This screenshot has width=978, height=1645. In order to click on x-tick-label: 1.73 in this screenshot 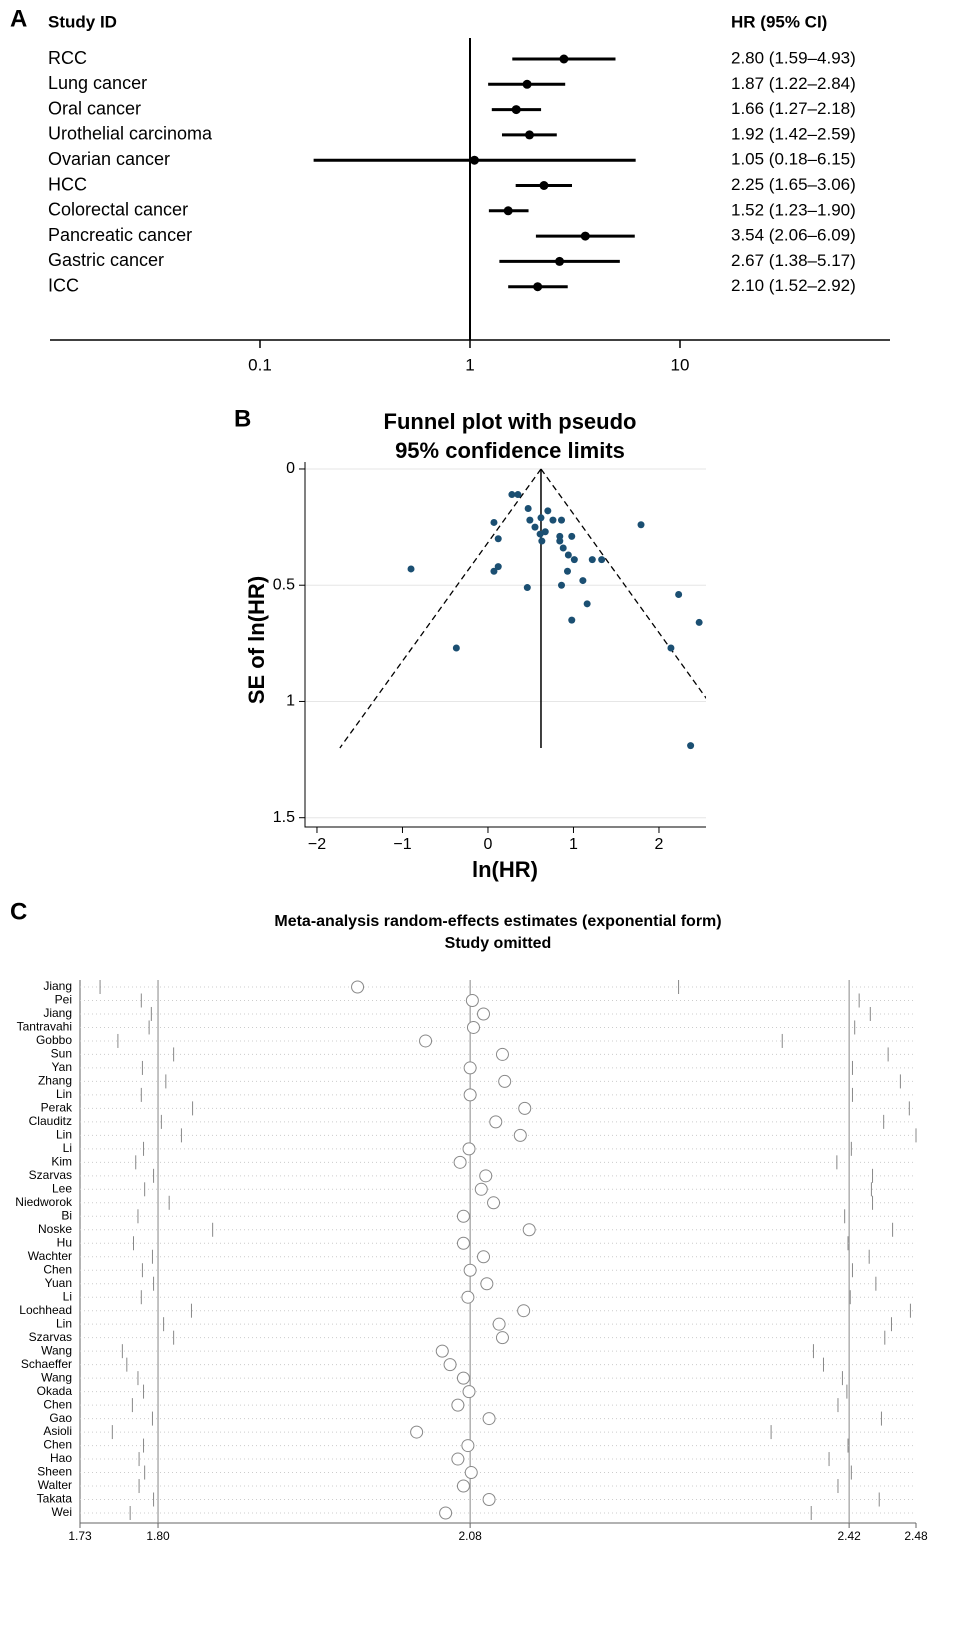, I will do `click(80, 1536)`.